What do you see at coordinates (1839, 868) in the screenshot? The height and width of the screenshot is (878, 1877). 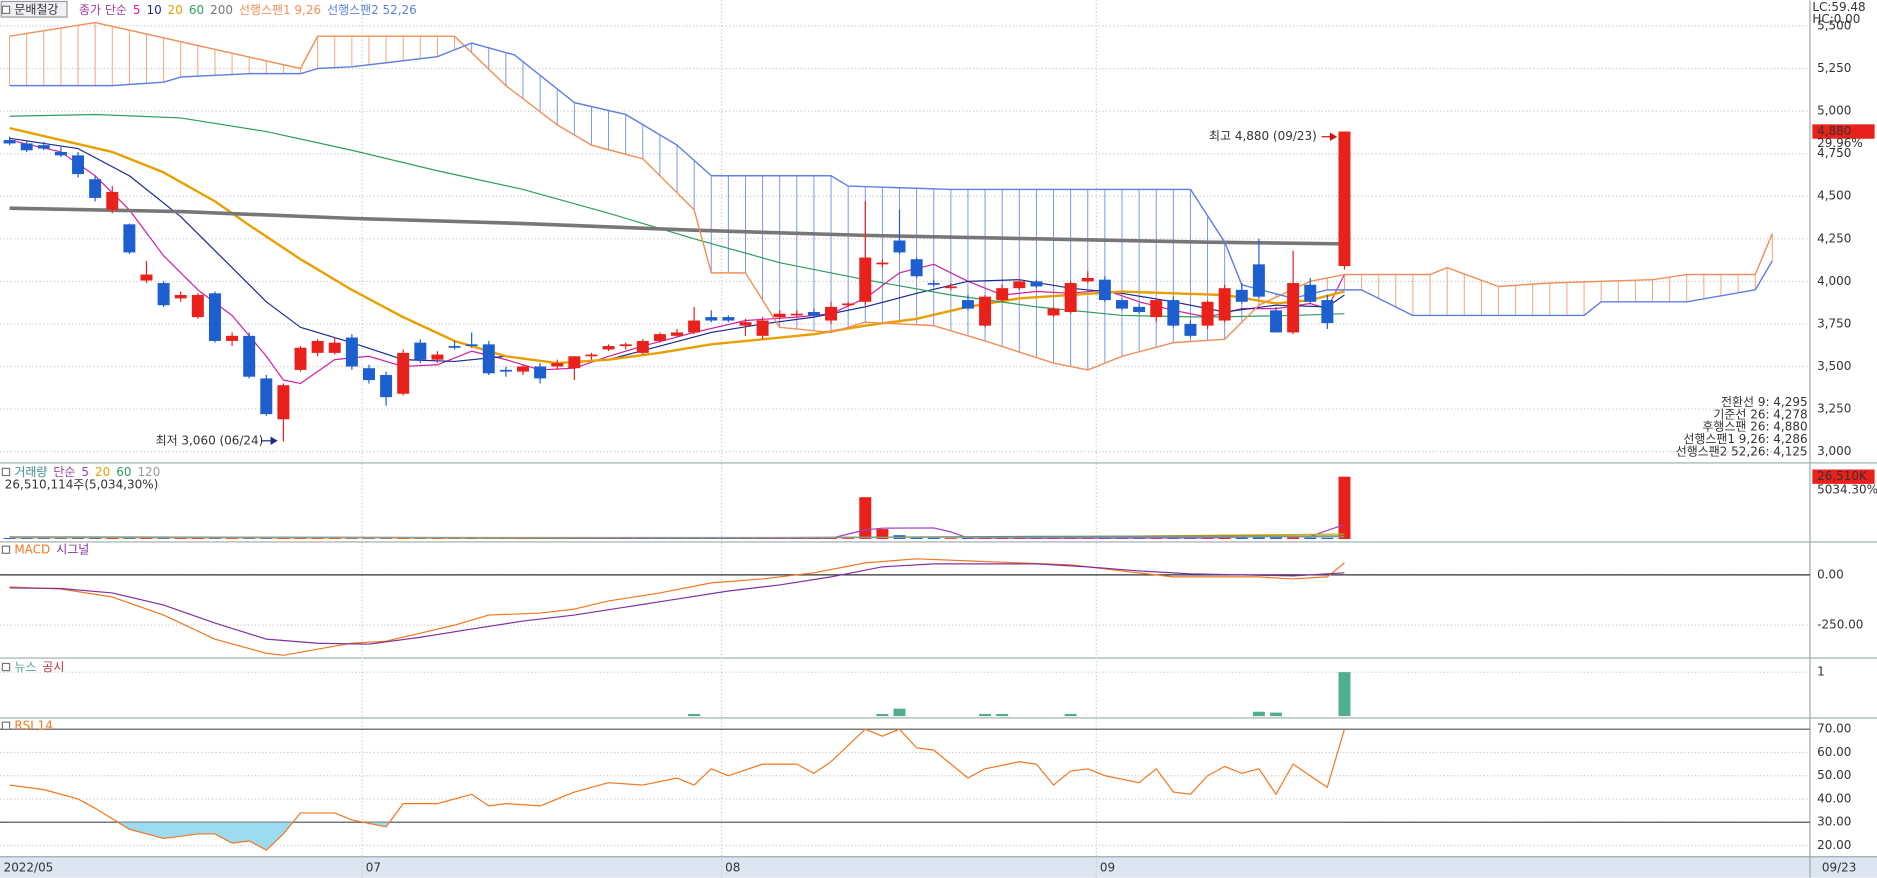 I see `last-date: 09/23` at bounding box center [1839, 868].